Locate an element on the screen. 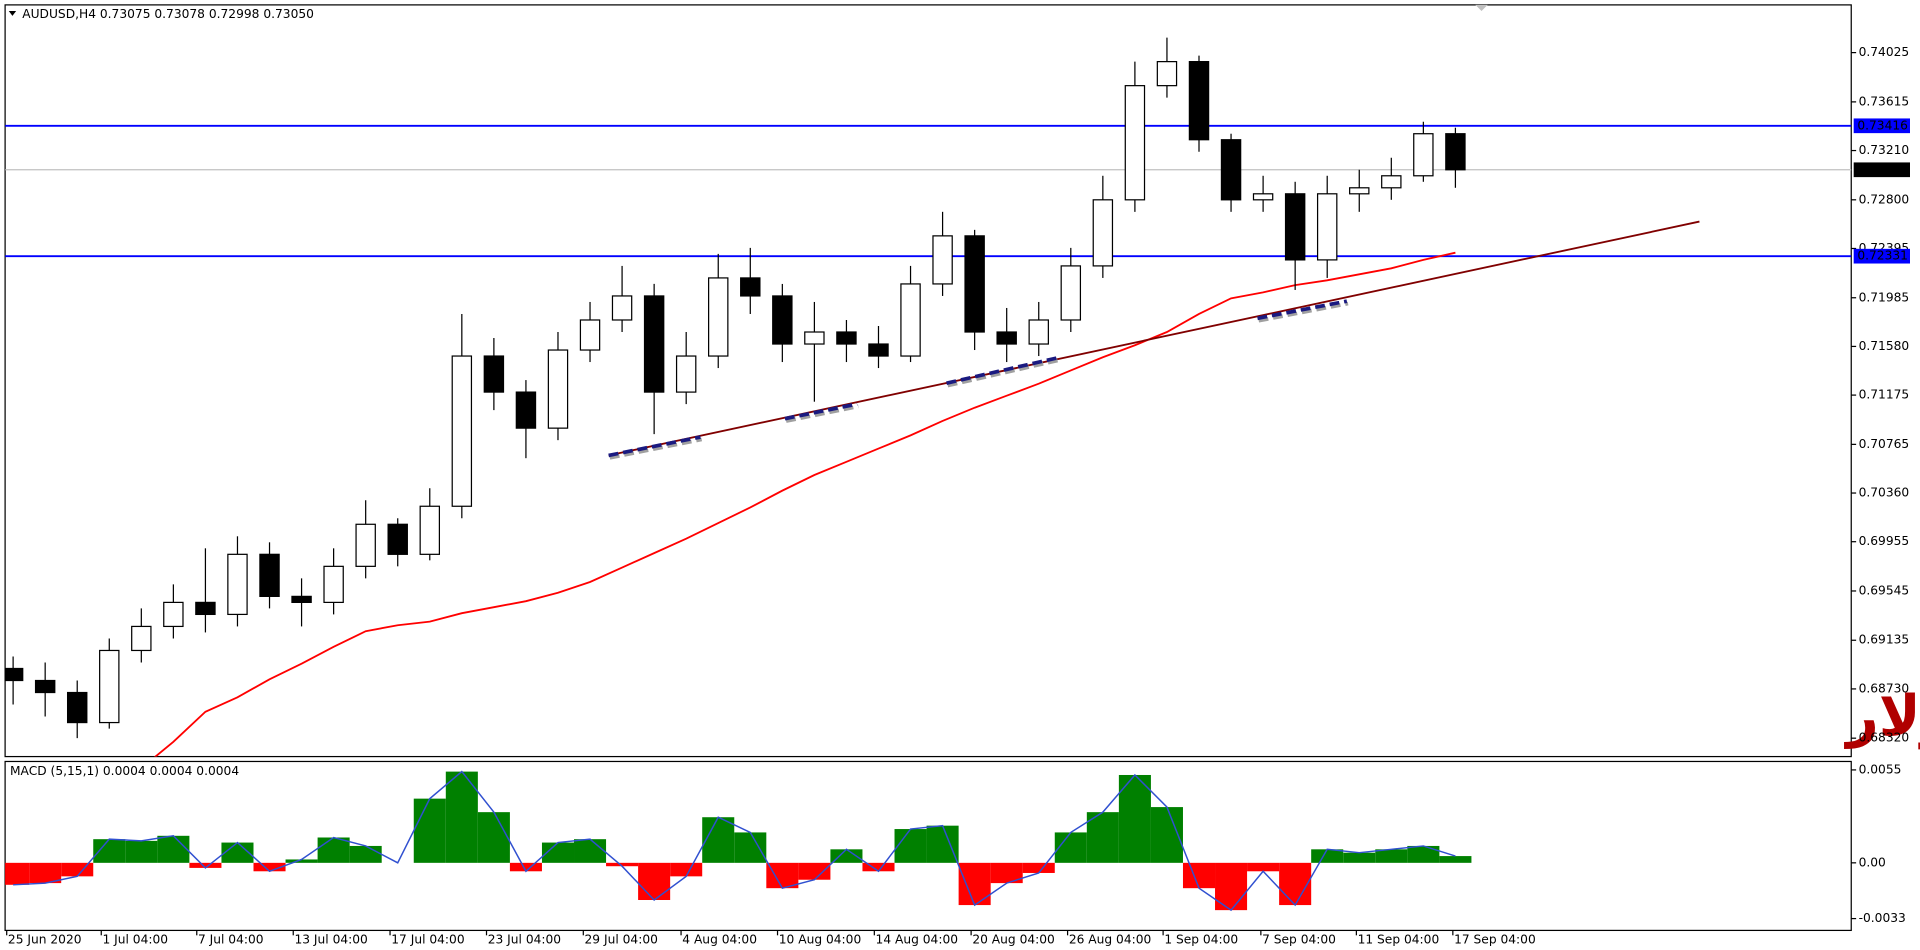  x-tick-label: 7 Jul 04:00 is located at coordinates (231, 940).